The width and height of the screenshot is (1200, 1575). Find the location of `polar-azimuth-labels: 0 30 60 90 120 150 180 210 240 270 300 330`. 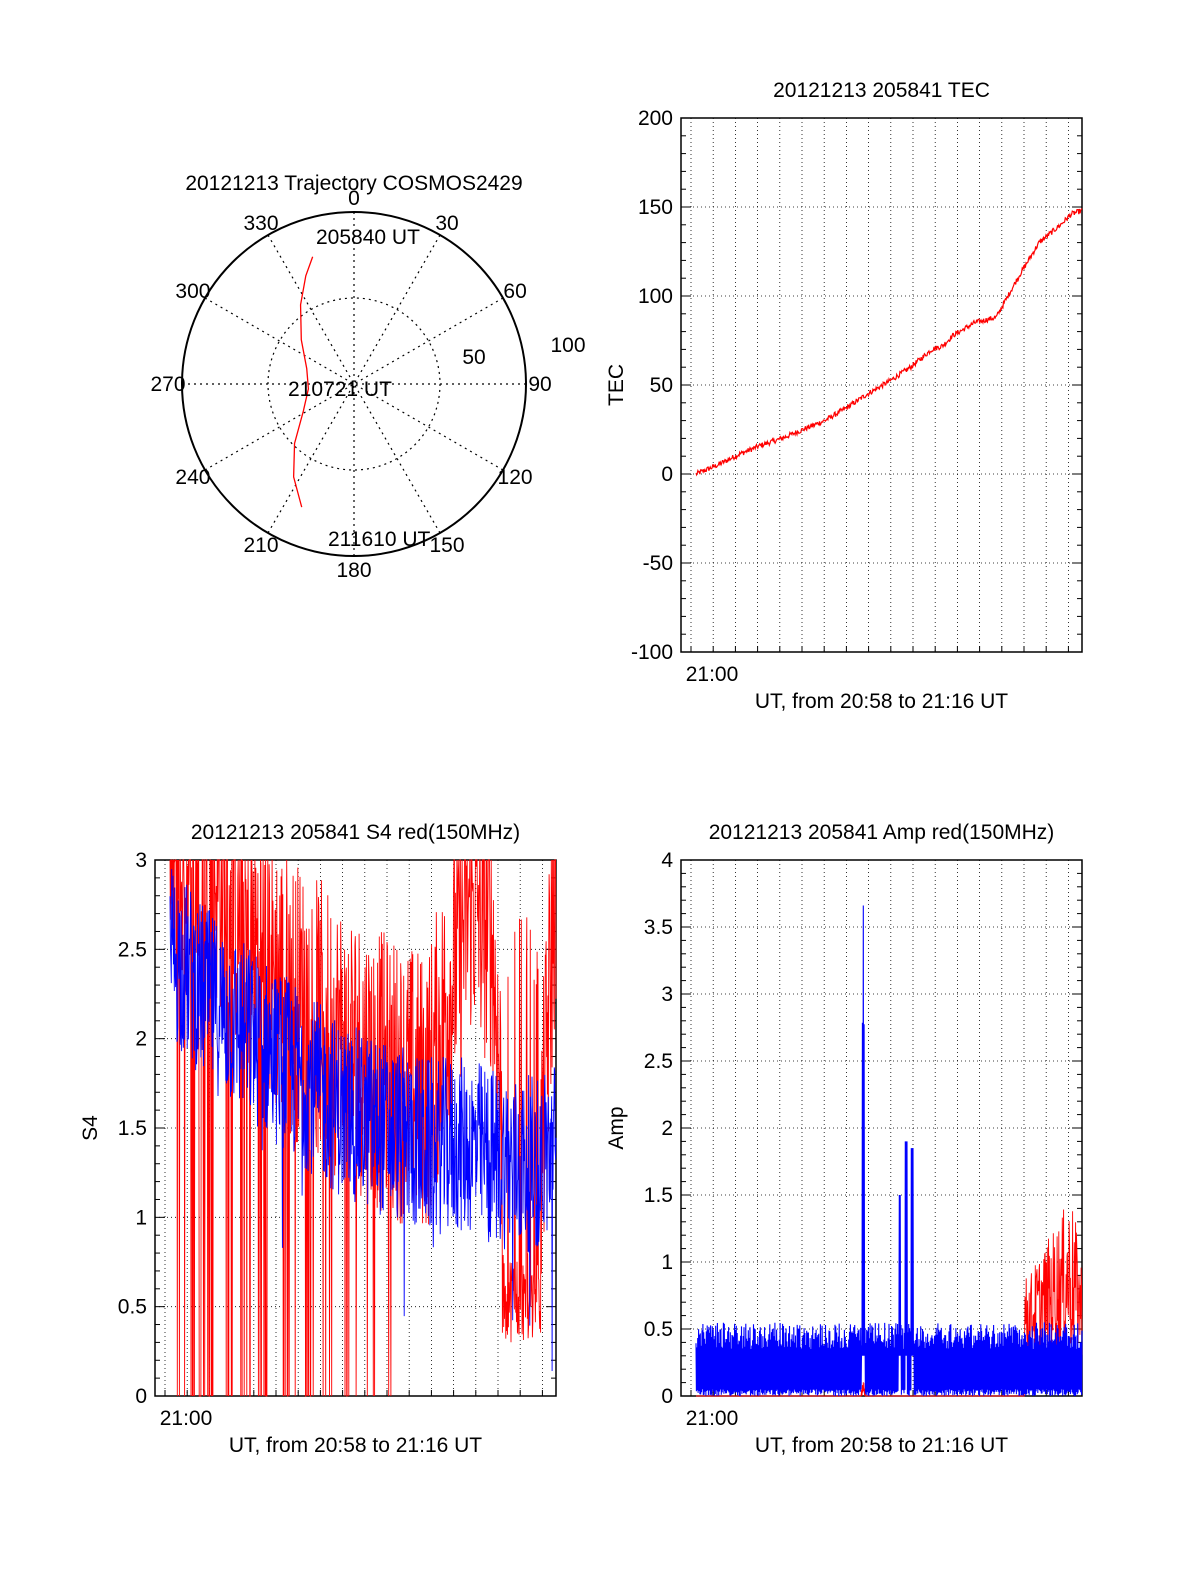

polar-azimuth-labels: 0 30 60 90 120 150 180 210 240 270 300 330 is located at coordinates (350, 384).